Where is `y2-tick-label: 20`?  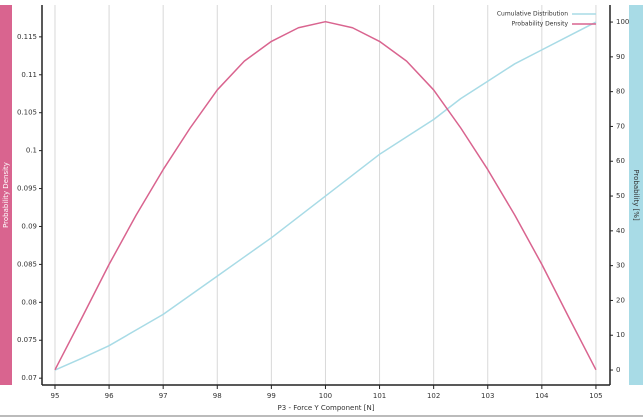
y2-tick-label: 20 is located at coordinates (620, 300).